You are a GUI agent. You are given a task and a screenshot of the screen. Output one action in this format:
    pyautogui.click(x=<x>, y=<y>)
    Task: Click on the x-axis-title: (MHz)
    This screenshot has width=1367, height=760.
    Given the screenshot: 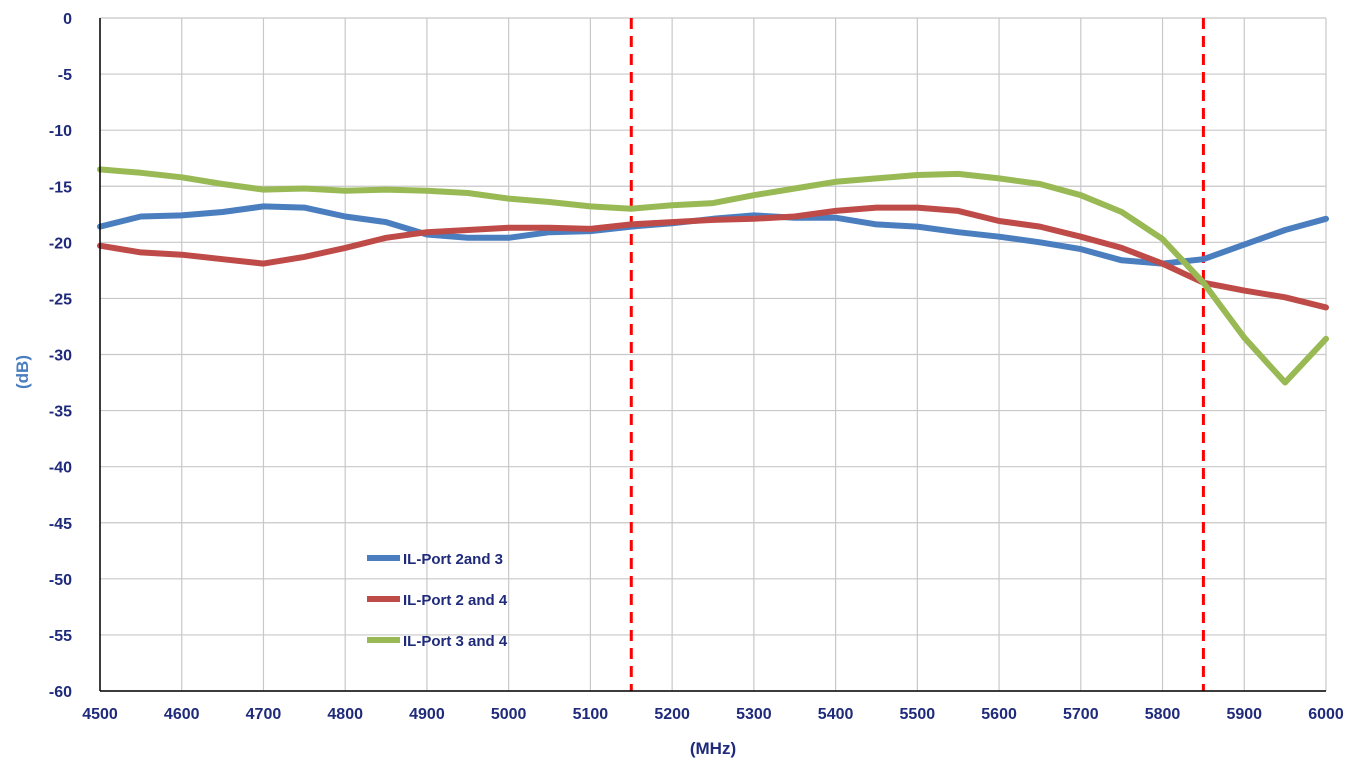 What is the action you would take?
    pyautogui.click(x=713, y=748)
    